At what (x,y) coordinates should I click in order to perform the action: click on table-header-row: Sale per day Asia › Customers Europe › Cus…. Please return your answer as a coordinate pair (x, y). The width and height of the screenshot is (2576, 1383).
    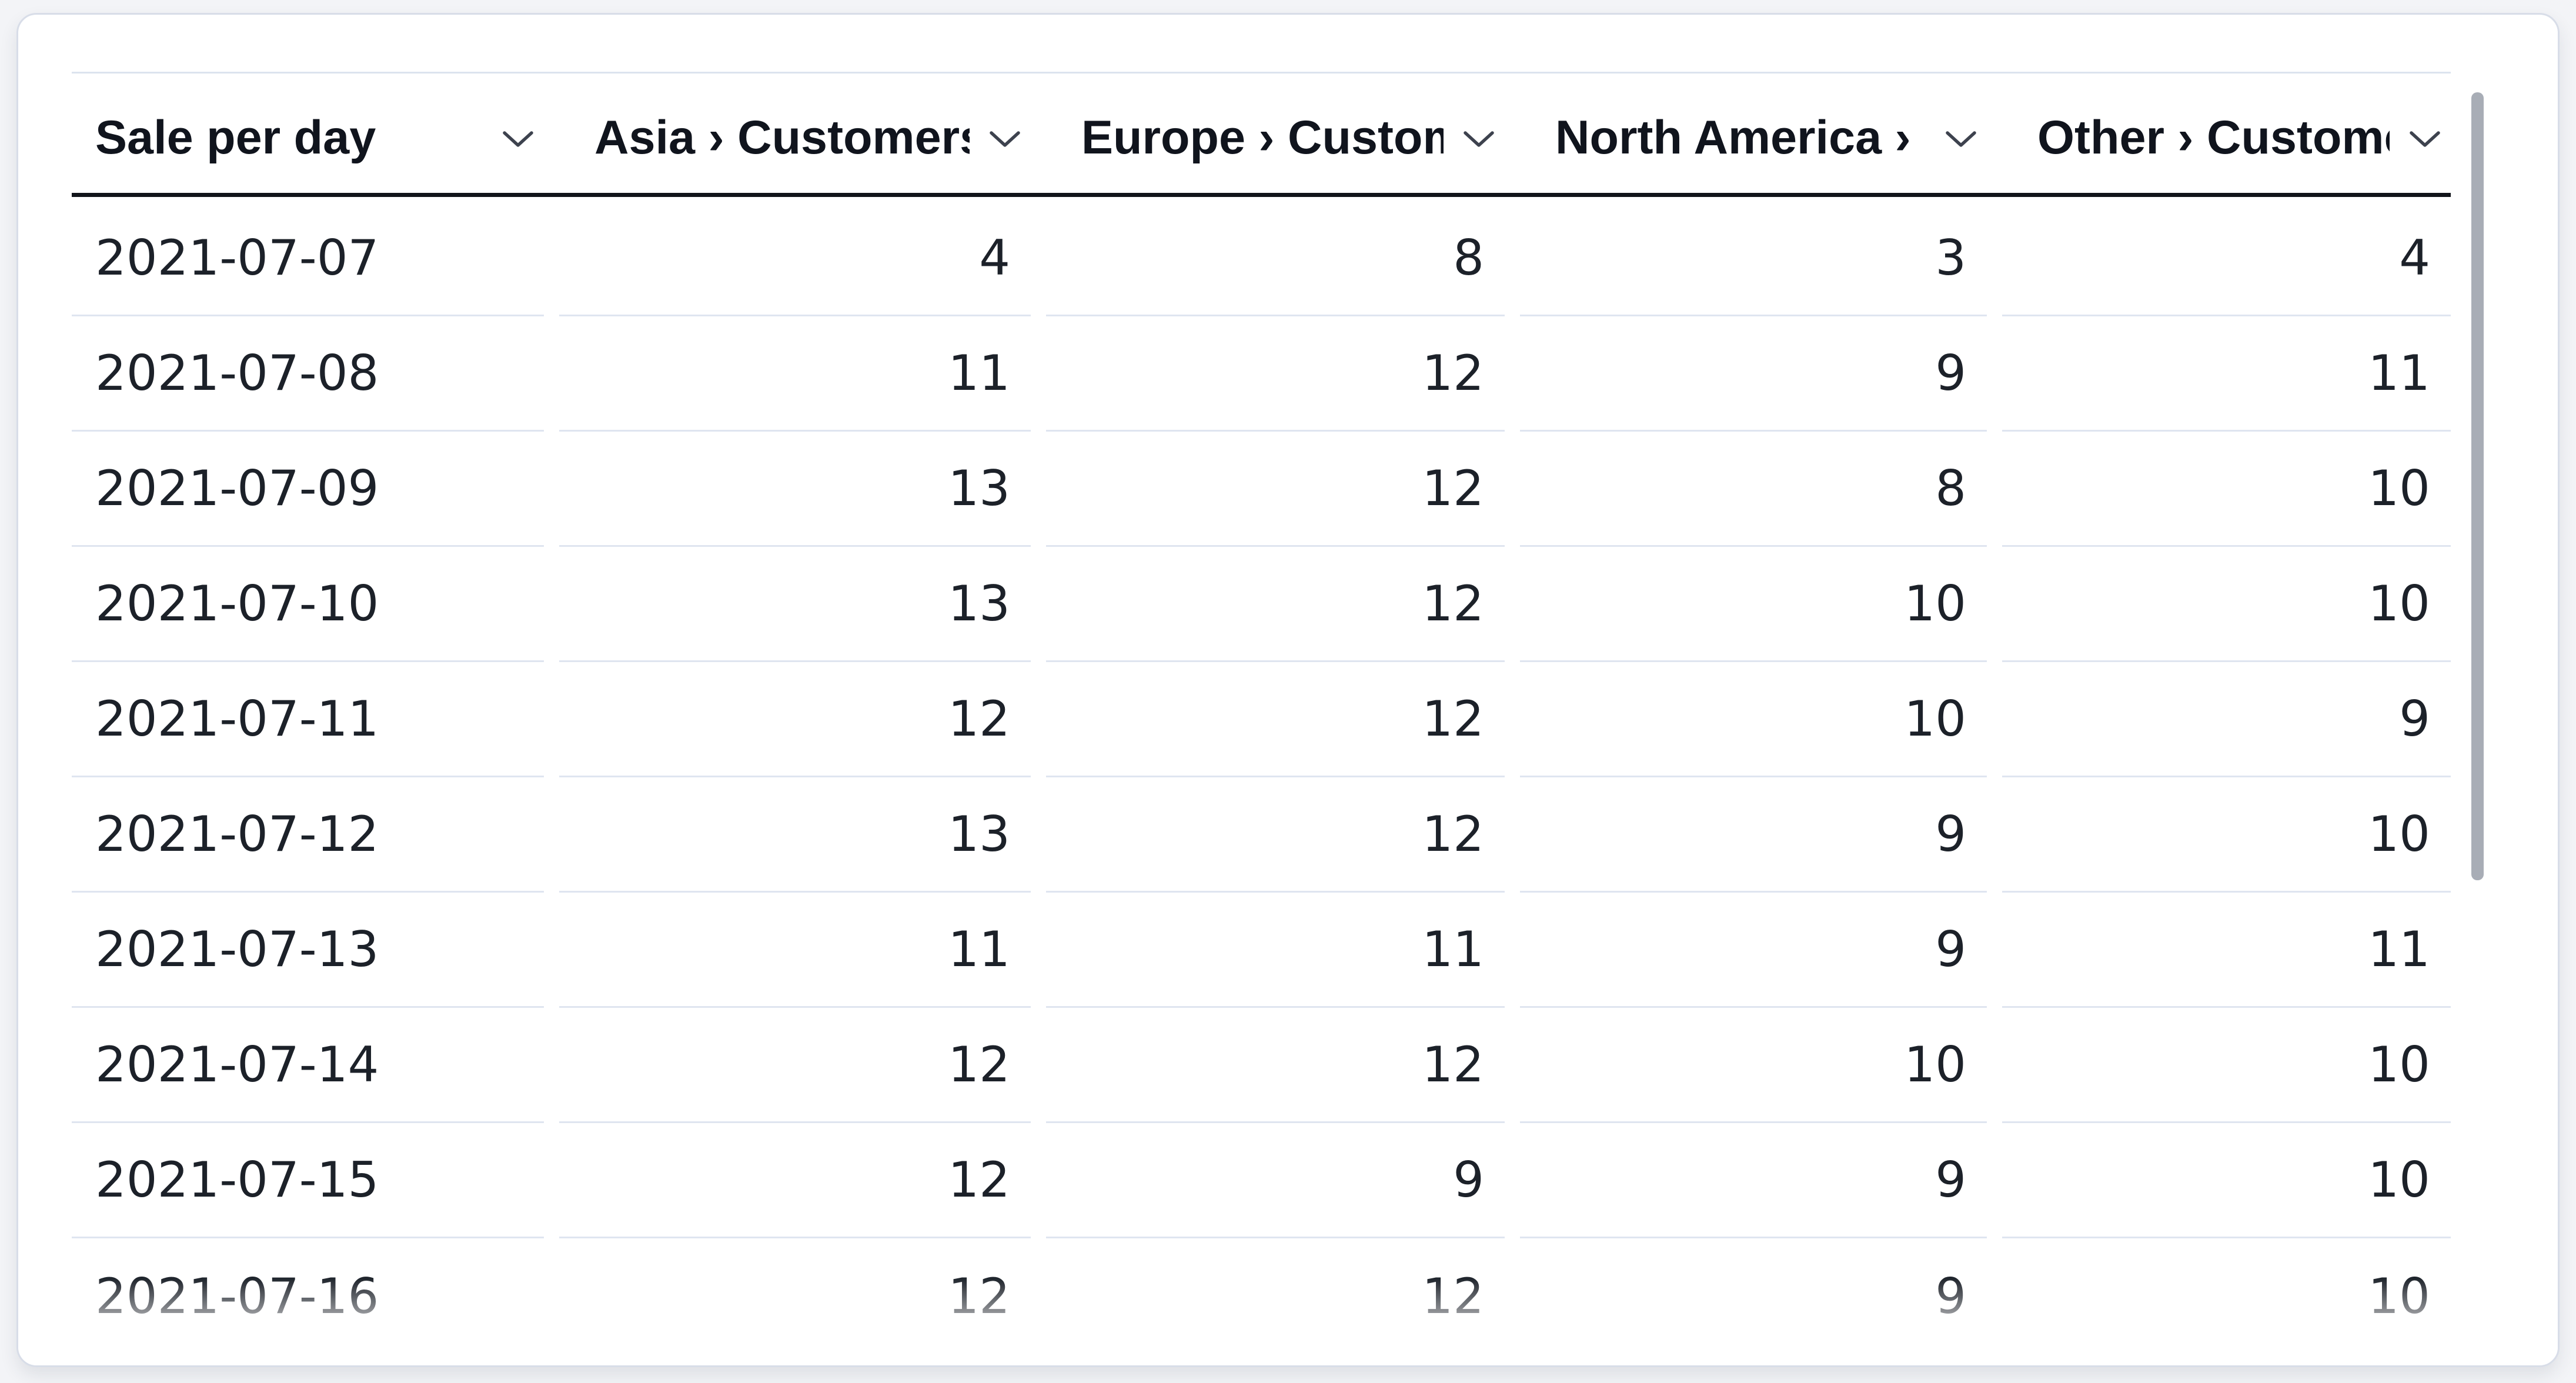
    Looking at the image, I should click on (1261, 134).